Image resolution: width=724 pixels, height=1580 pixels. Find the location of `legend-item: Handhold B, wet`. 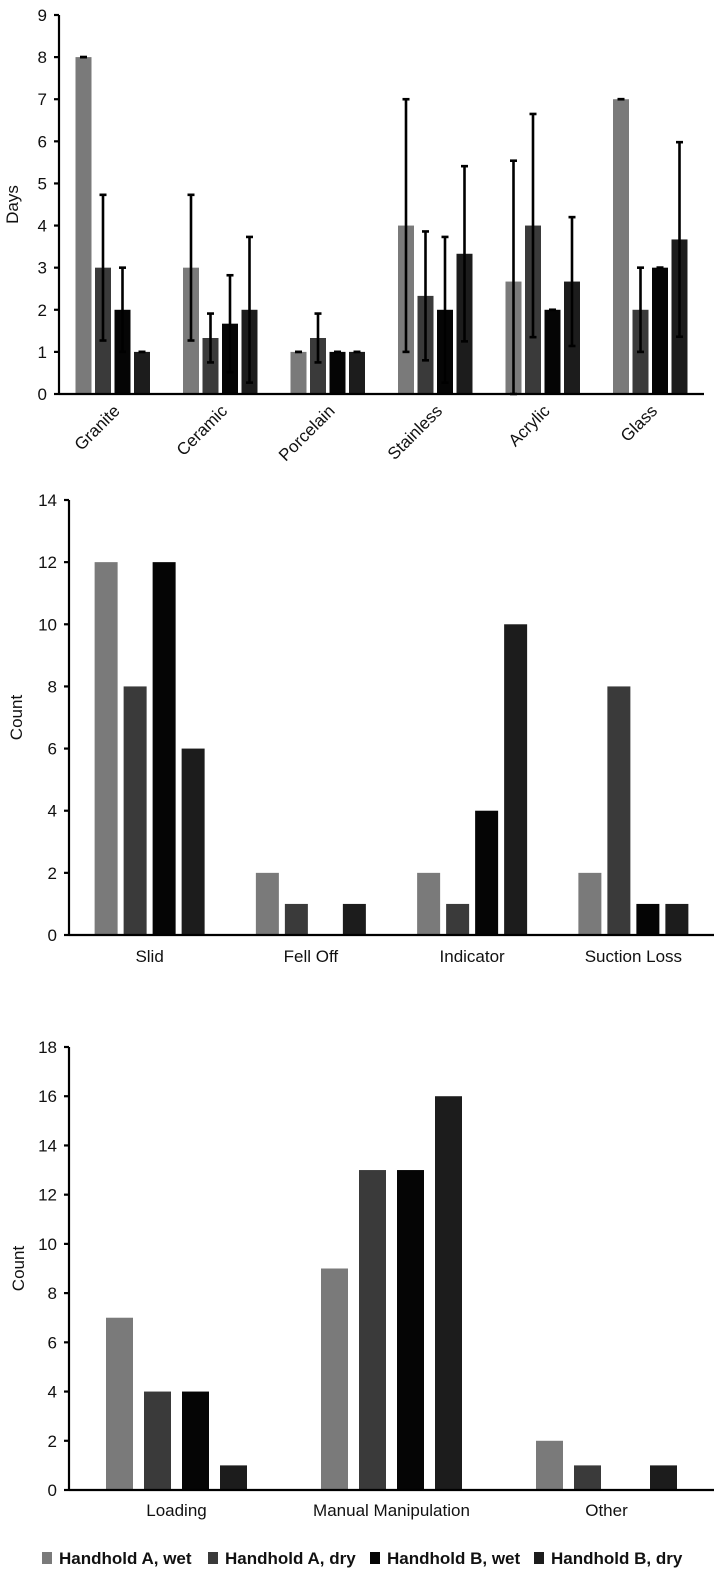

legend-item: Handhold B, wet is located at coordinates (445, 1558).